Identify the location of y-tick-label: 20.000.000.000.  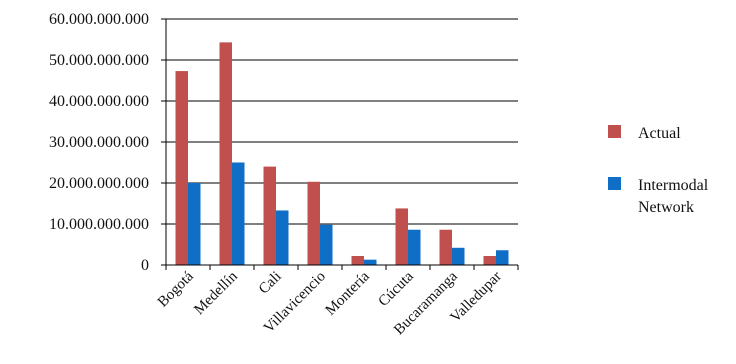
(99, 183).